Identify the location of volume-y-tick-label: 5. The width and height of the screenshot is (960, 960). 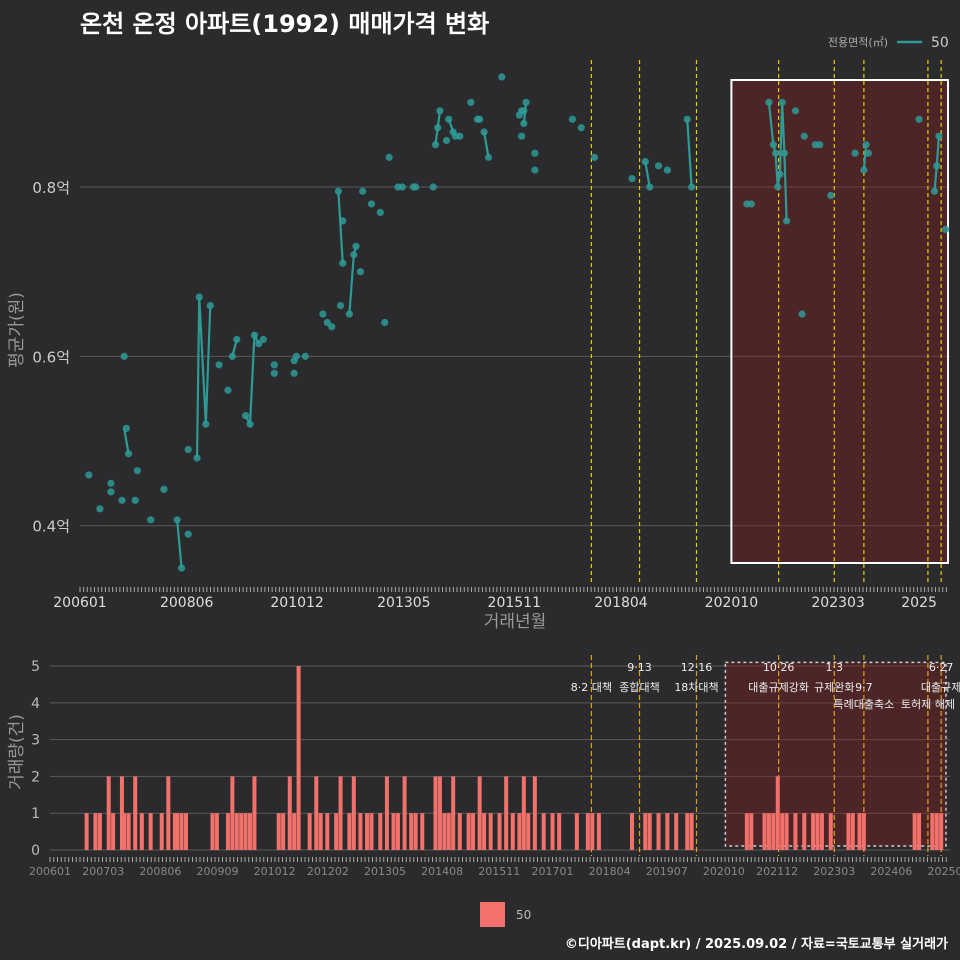
(35, 667).